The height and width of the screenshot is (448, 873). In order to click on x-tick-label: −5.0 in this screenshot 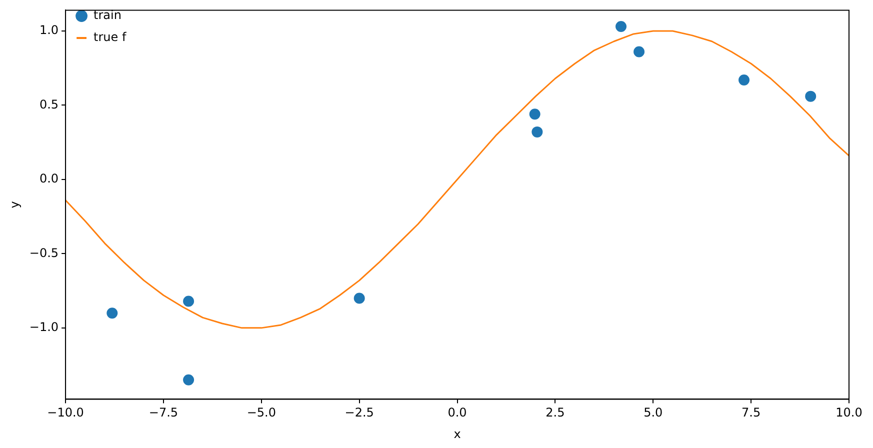, I will do `click(261, 413)`.